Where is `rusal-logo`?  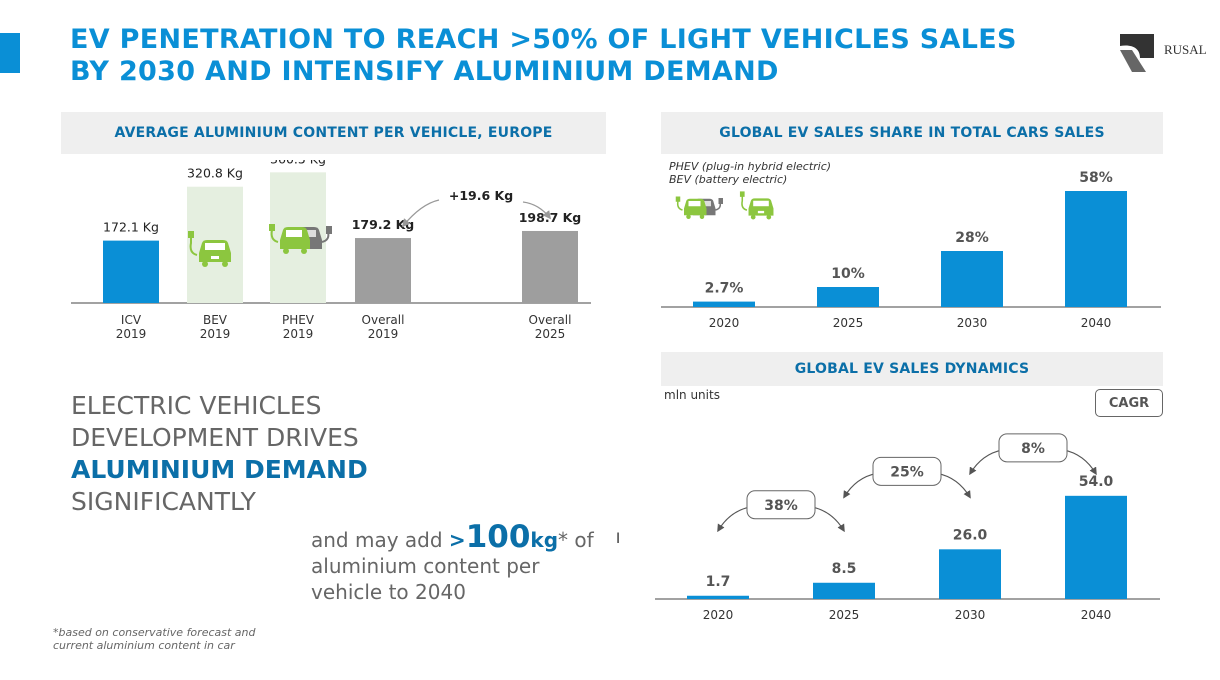 rusal-logo is located at coordinates (1137, 53).